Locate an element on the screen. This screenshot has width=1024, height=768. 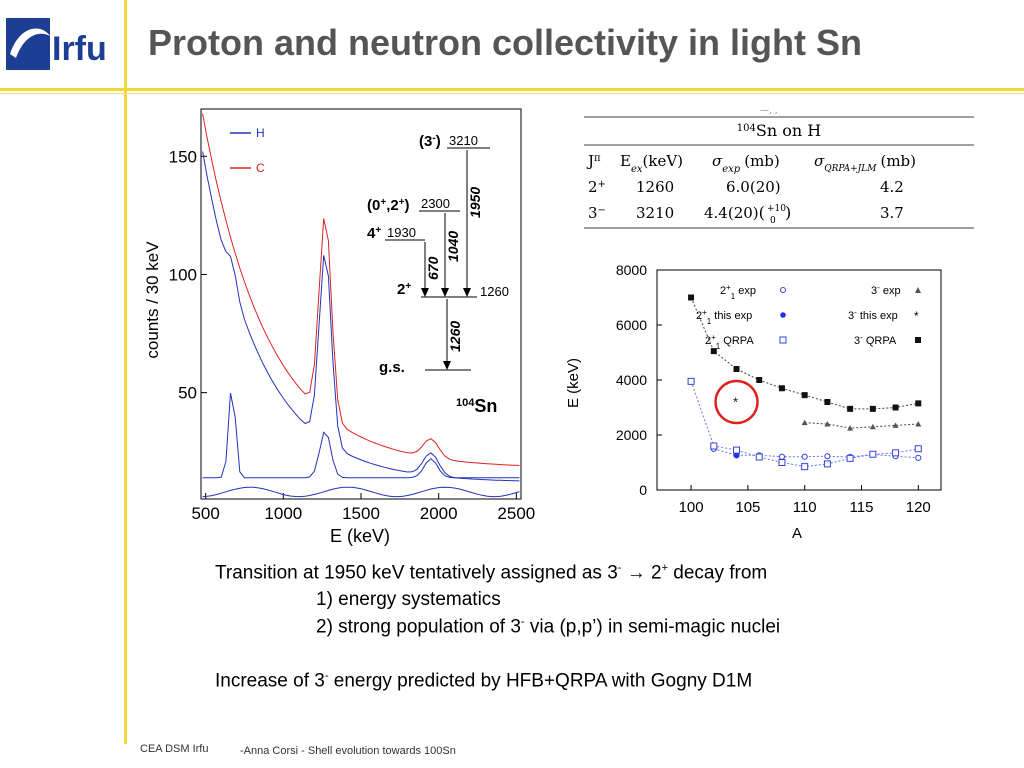
chart-xtick-label: 120 is located at coordinates (918, 507).